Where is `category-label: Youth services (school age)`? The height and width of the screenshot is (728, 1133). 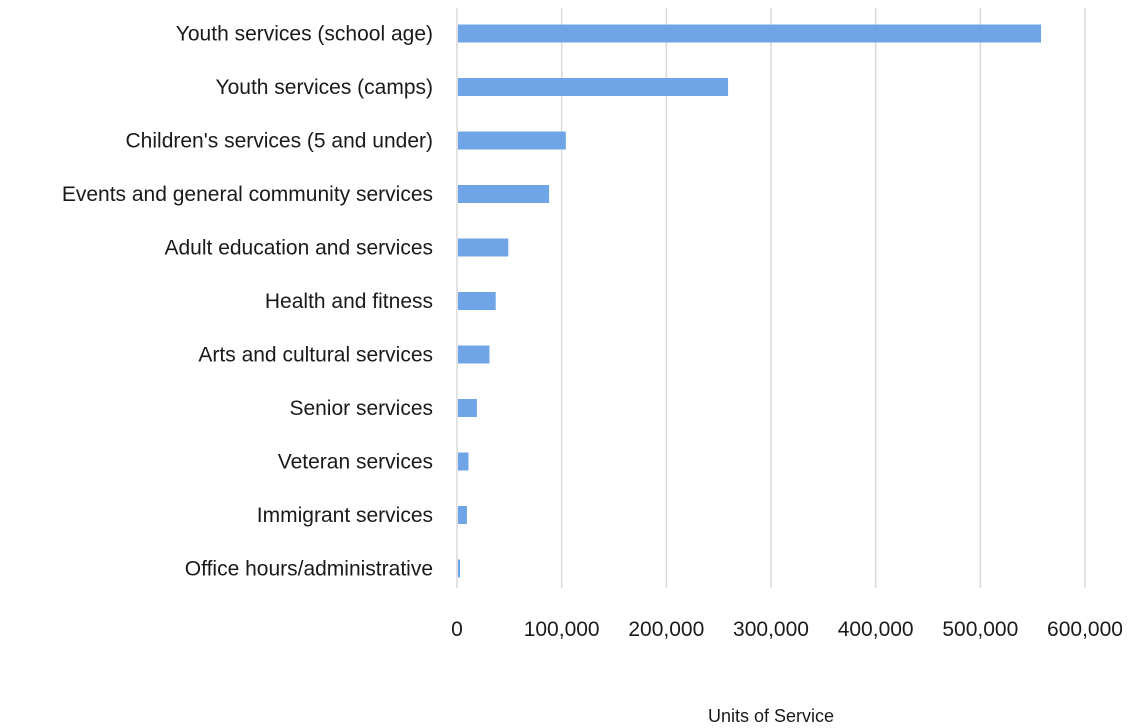 category-label: Youth services (school age) is located at coordinates (304, 34).